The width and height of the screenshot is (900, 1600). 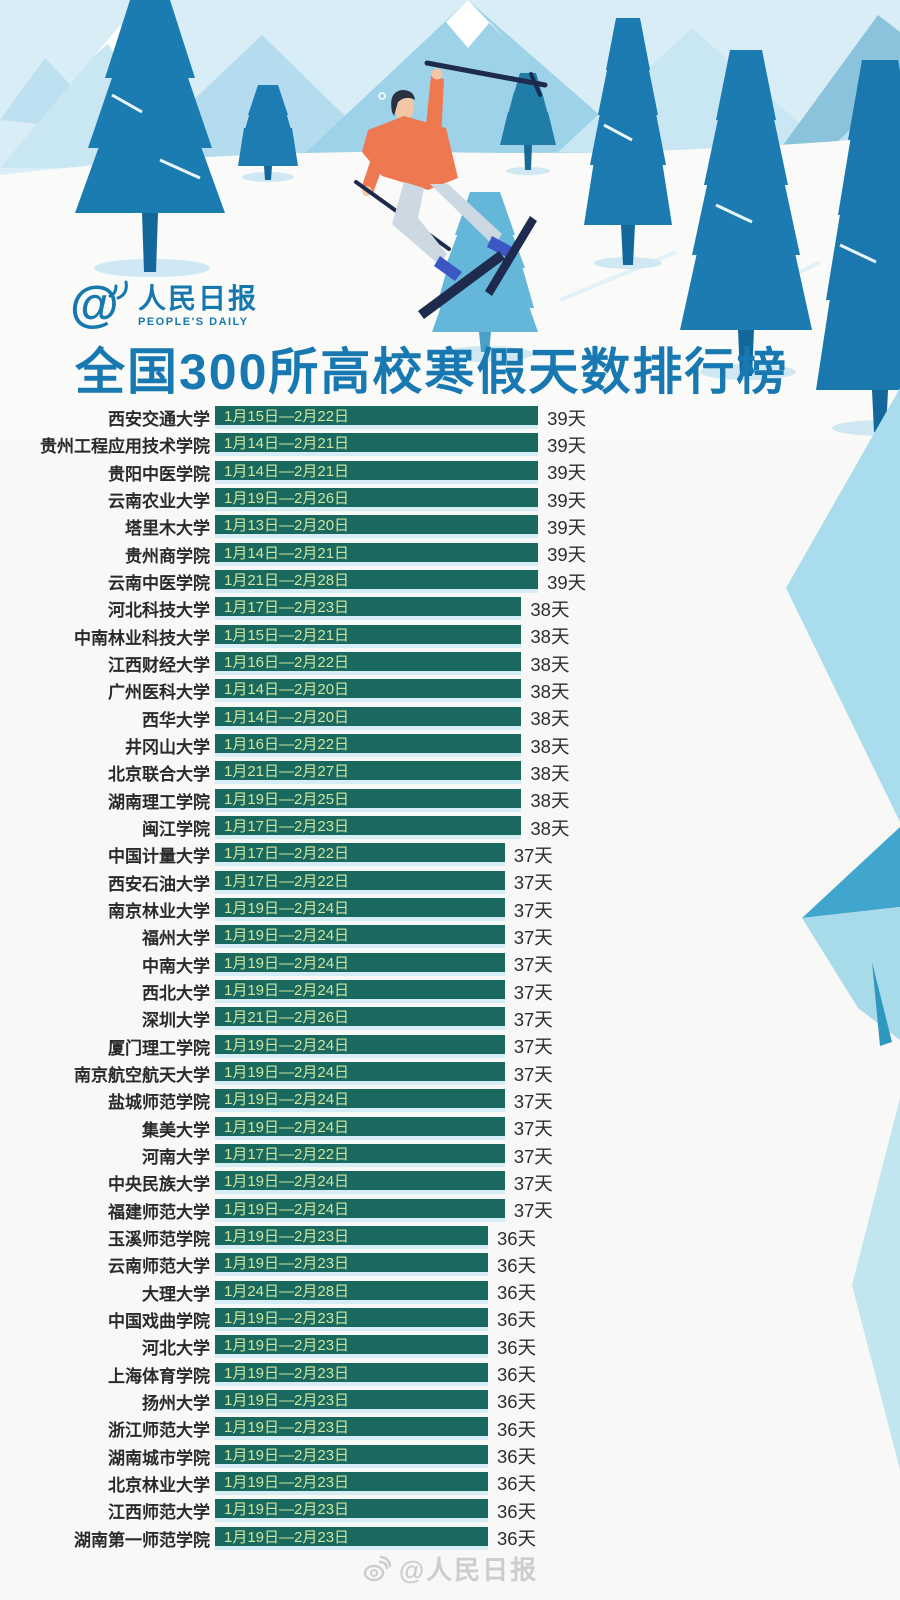 I want to click on logo-english-name: PEOPLE'S DAILY, so click(x=193, y=322).